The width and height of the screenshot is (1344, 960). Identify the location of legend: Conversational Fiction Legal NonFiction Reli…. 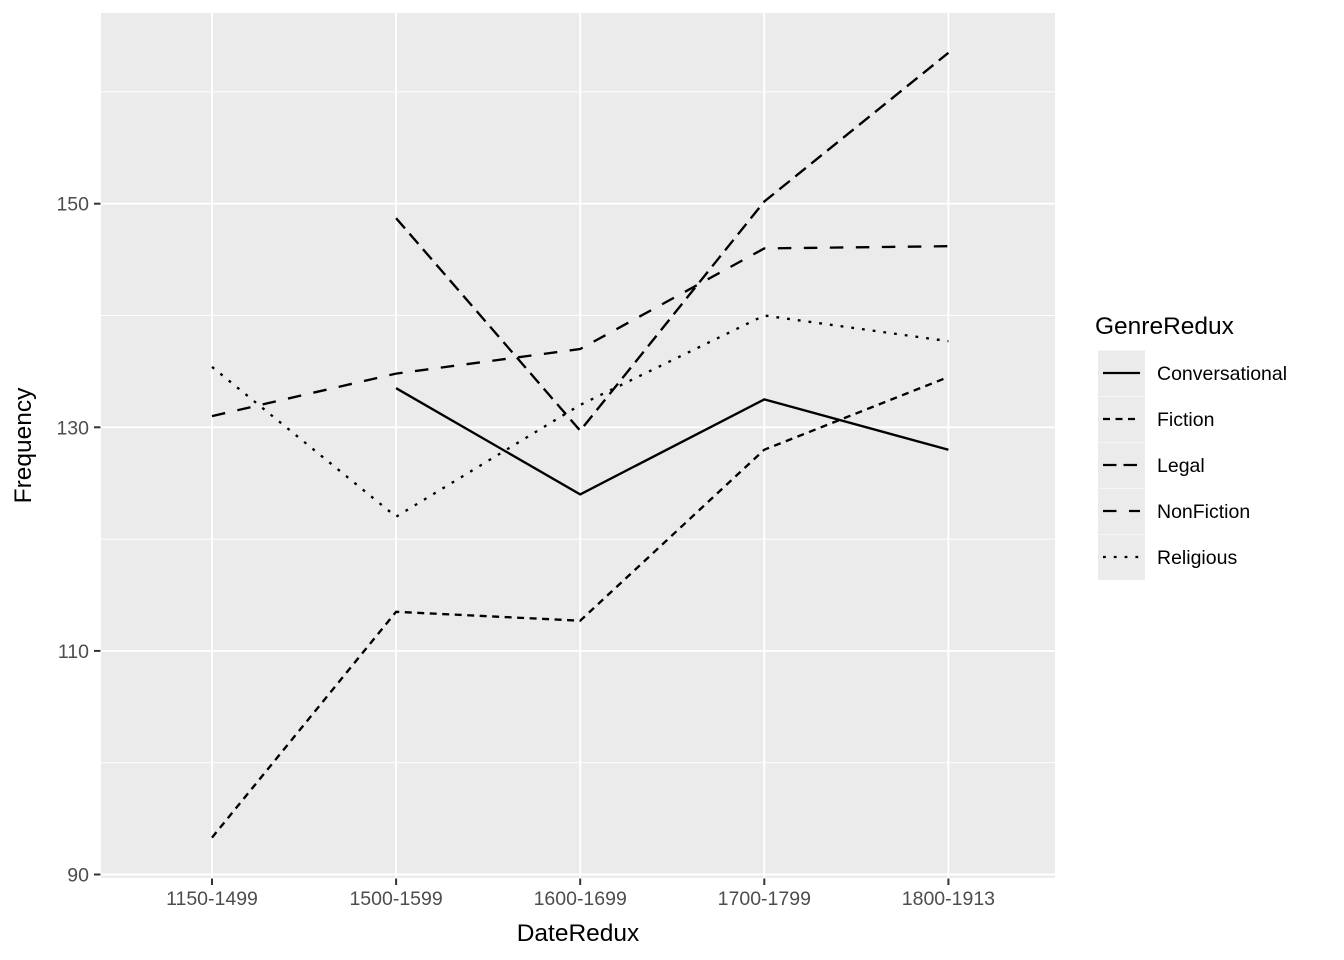
(1192, 465).